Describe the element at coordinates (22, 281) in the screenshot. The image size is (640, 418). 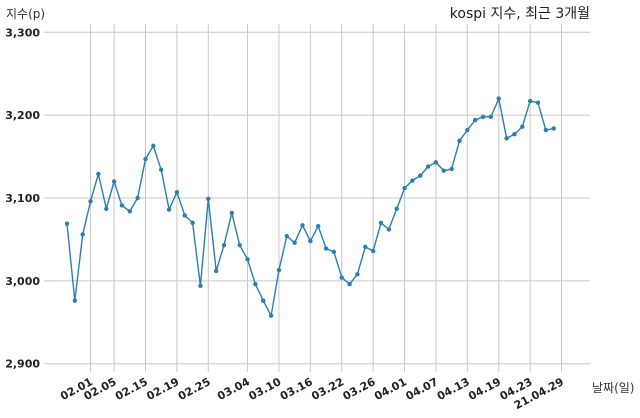
I see `y-tick-label: 3,000` at that location.